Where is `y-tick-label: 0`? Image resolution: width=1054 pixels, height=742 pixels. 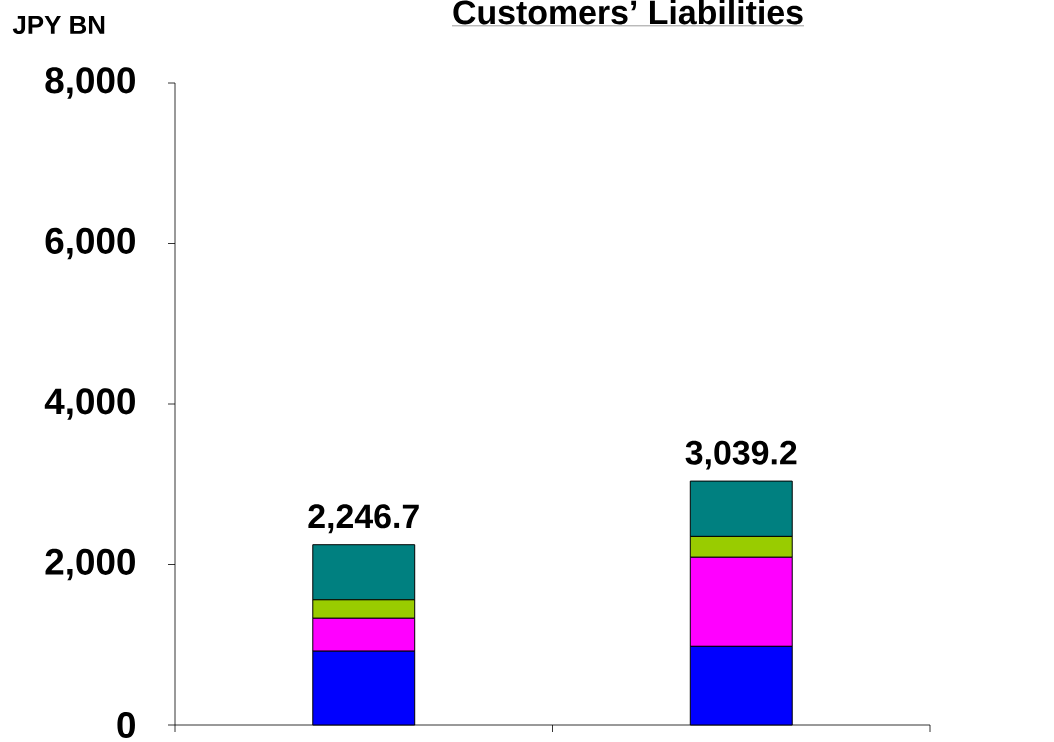 y-tick-label: 0 is located at coordinates (126, 725).